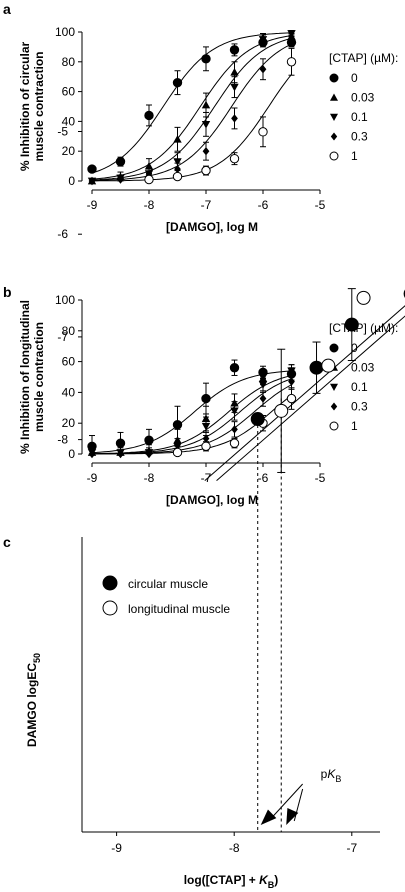 Image resolution: width=405 pixels, height=892 pixels. Describe the element at coordinates (69, 92) in the screenshot. I see `y-tick-label: 60` at that location.